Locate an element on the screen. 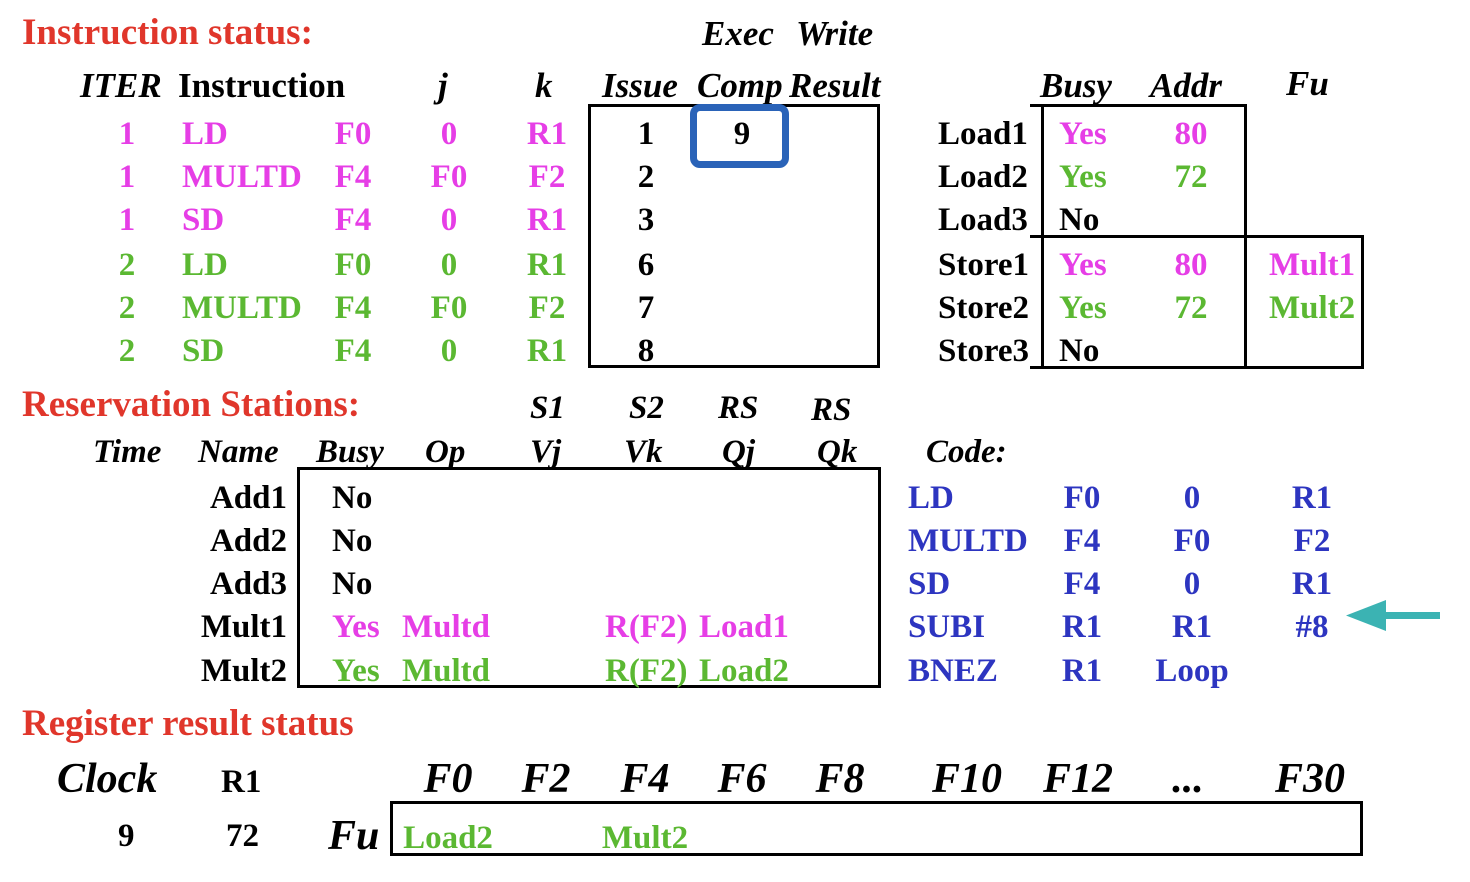 Image resolution: width=1470 pixels, height=882 pixels. instr-op: MULTD is located at coordinates (242, 308).